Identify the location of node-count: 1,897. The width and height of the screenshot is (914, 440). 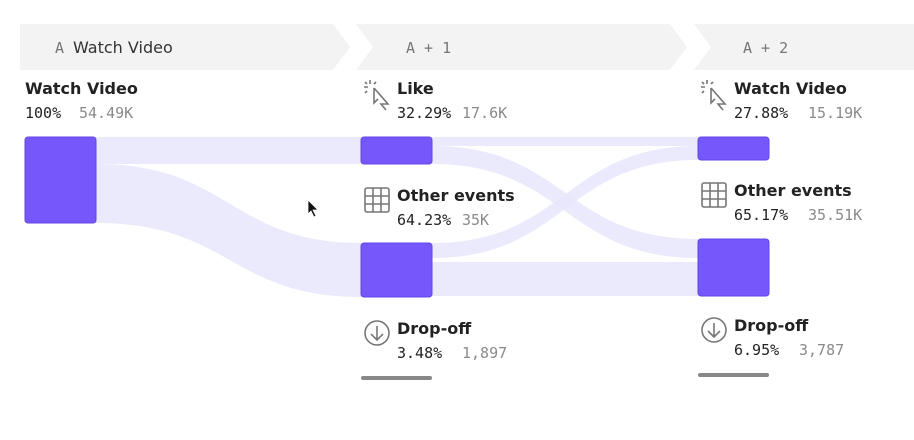
(484, 353).